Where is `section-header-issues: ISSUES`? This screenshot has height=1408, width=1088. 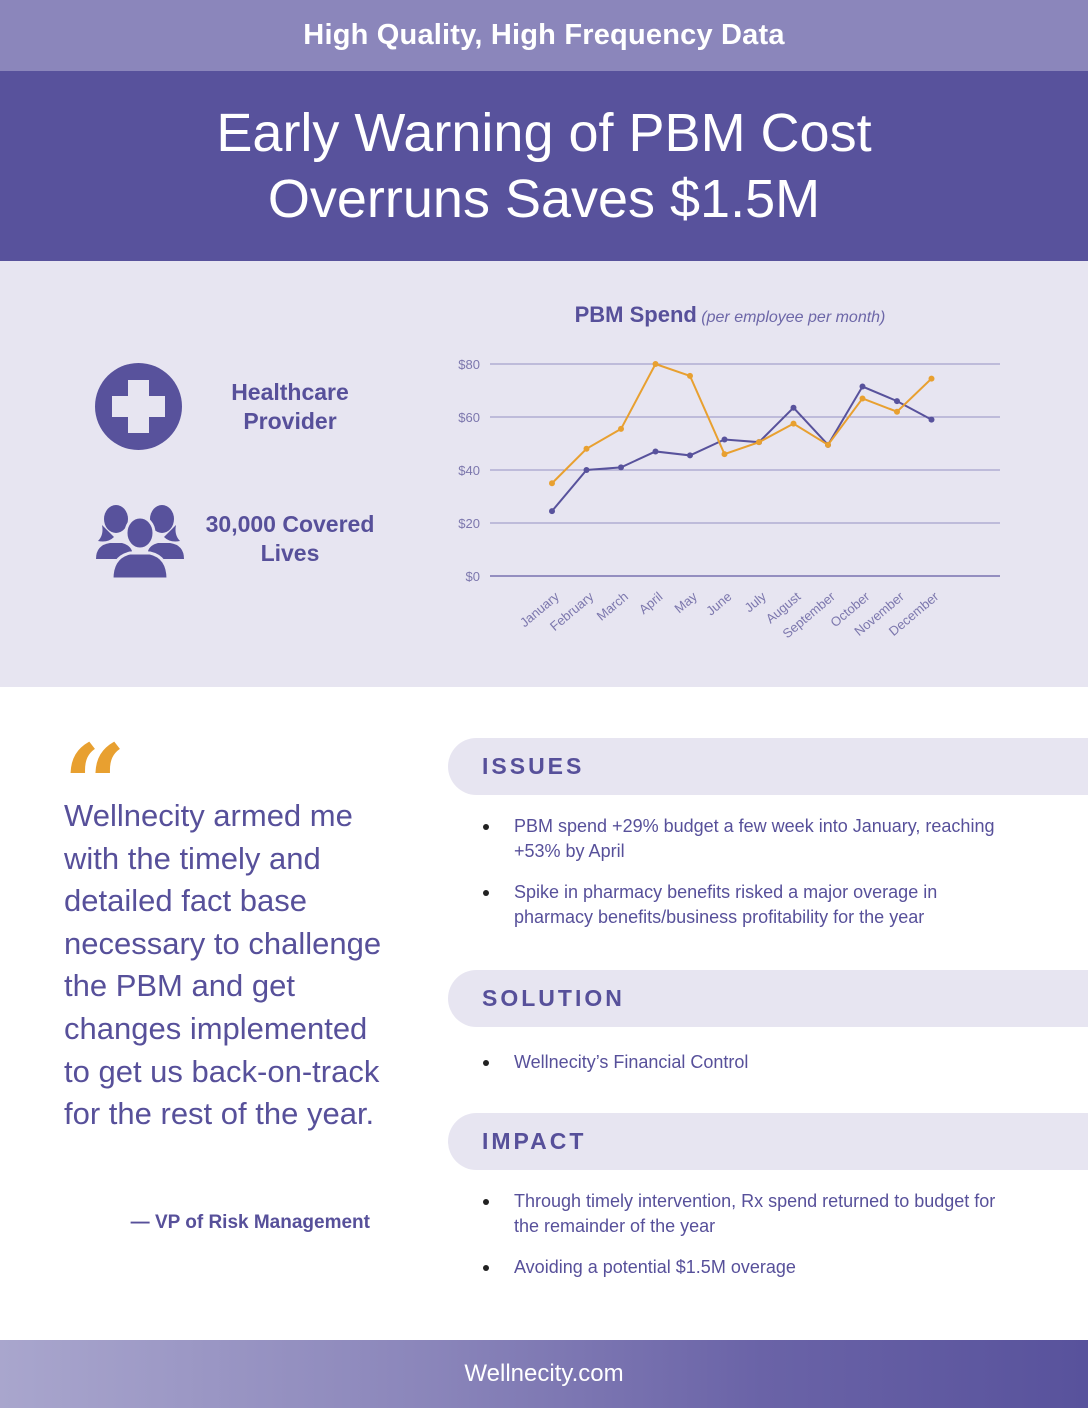
section-header-issues: ISSUES is located at coordinates (768, 766).